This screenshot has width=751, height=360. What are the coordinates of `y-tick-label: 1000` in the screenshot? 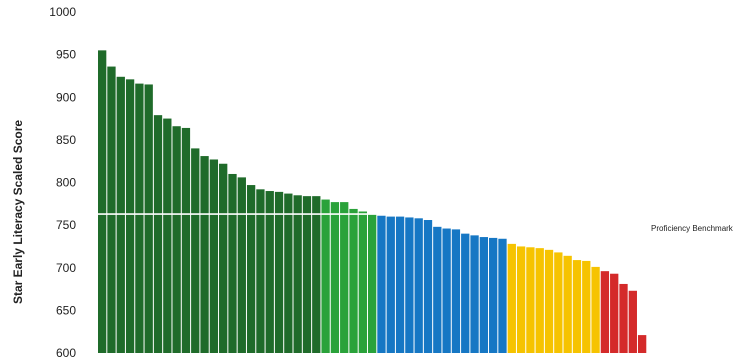 It's located at (62, 12).